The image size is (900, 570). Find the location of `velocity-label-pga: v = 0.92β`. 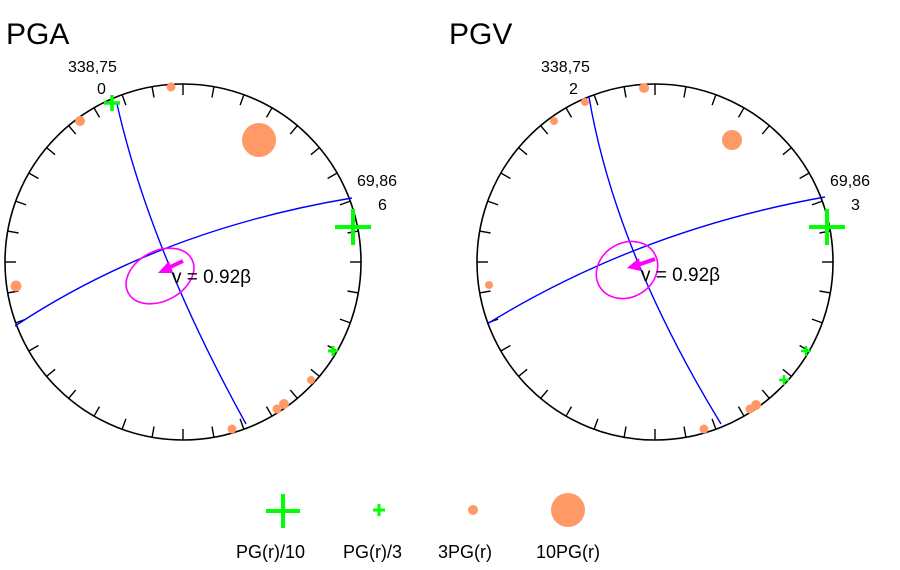

velocity-label-pga: v = 0.92β is located at coordinates (211, 277).